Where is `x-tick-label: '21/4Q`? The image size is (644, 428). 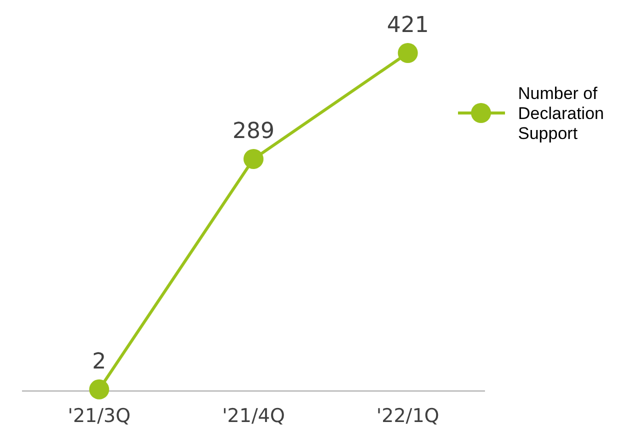
x-tick-label: '21/4Q is located at coordinates (253, 416).